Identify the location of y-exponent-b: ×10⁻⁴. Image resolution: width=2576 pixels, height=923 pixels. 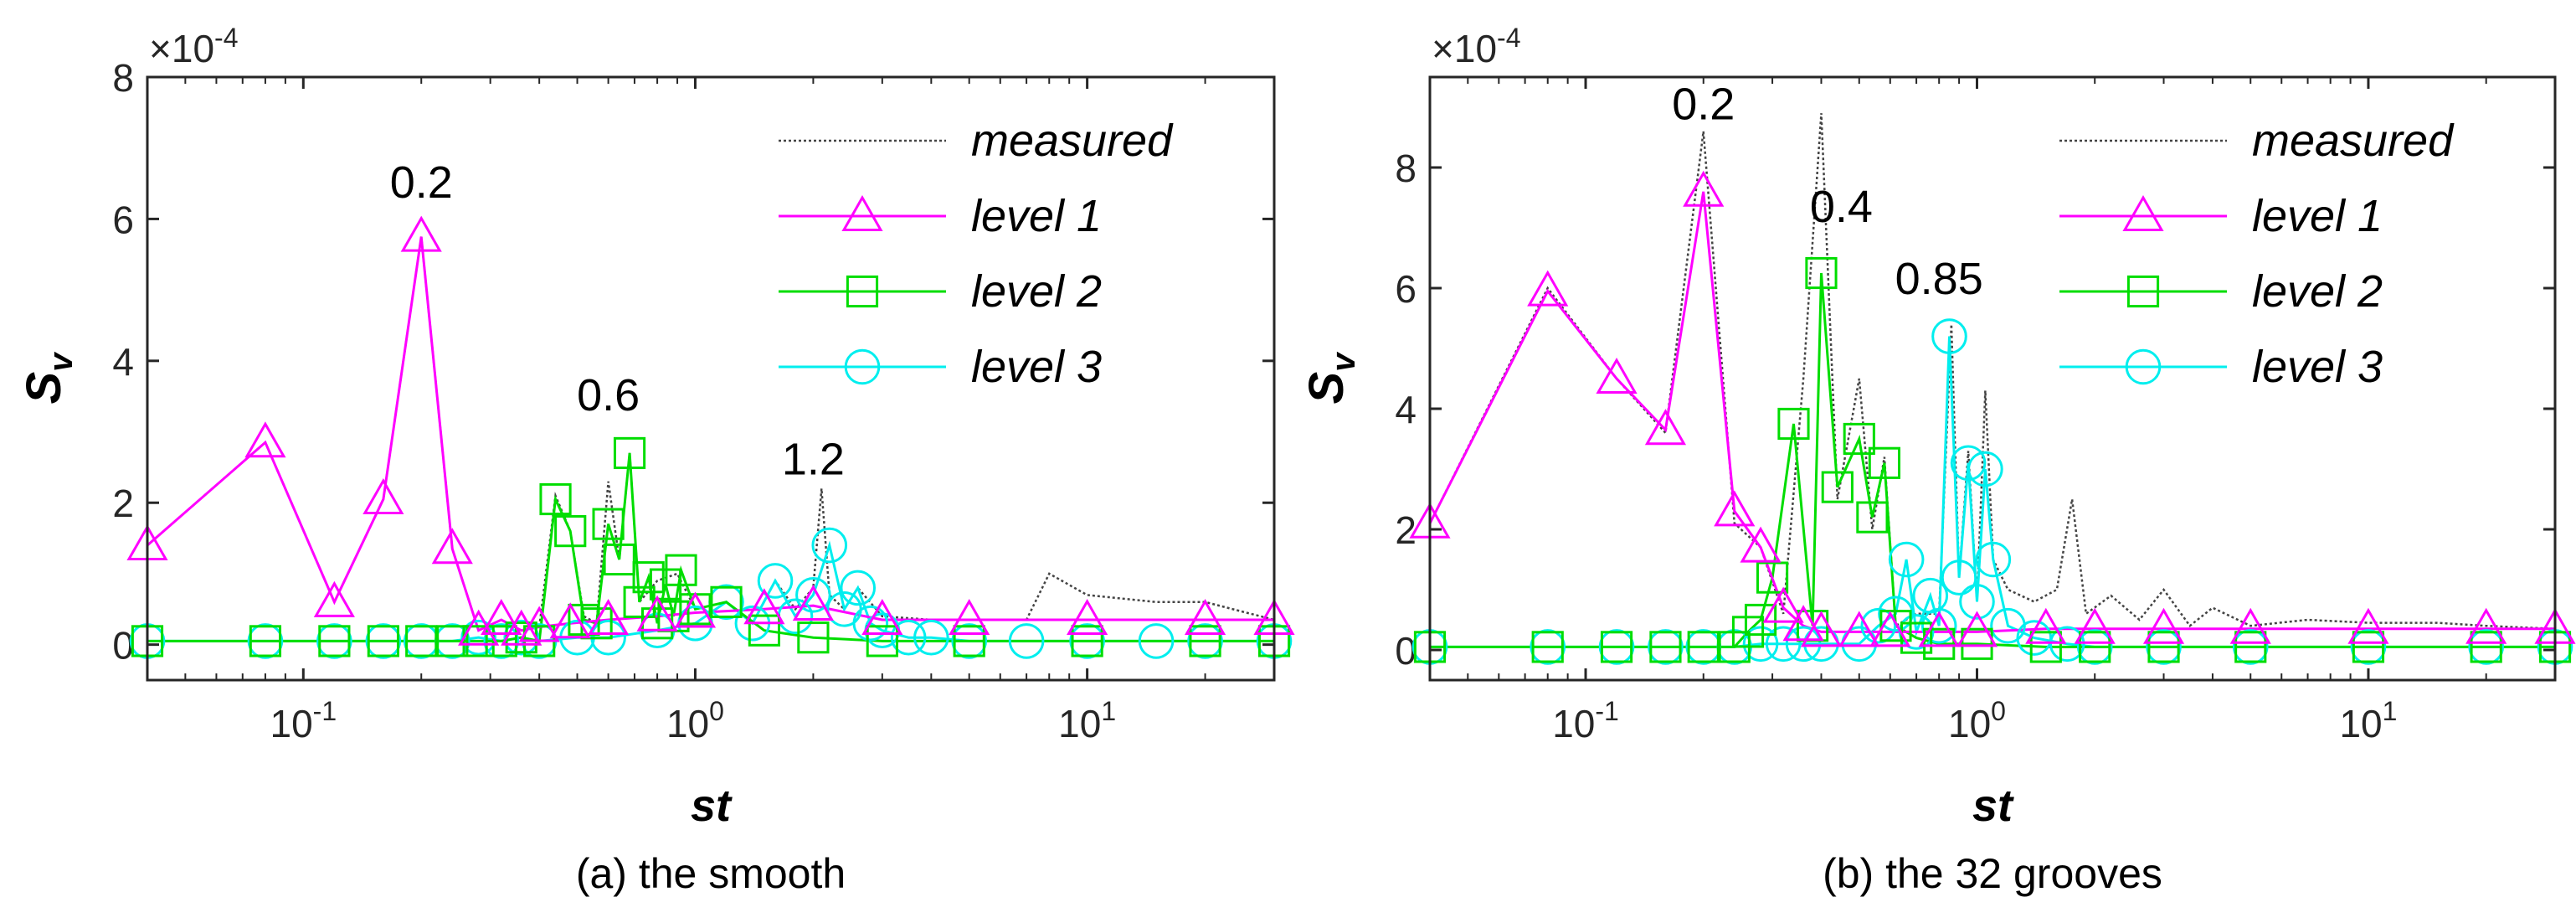
(1476, 46).